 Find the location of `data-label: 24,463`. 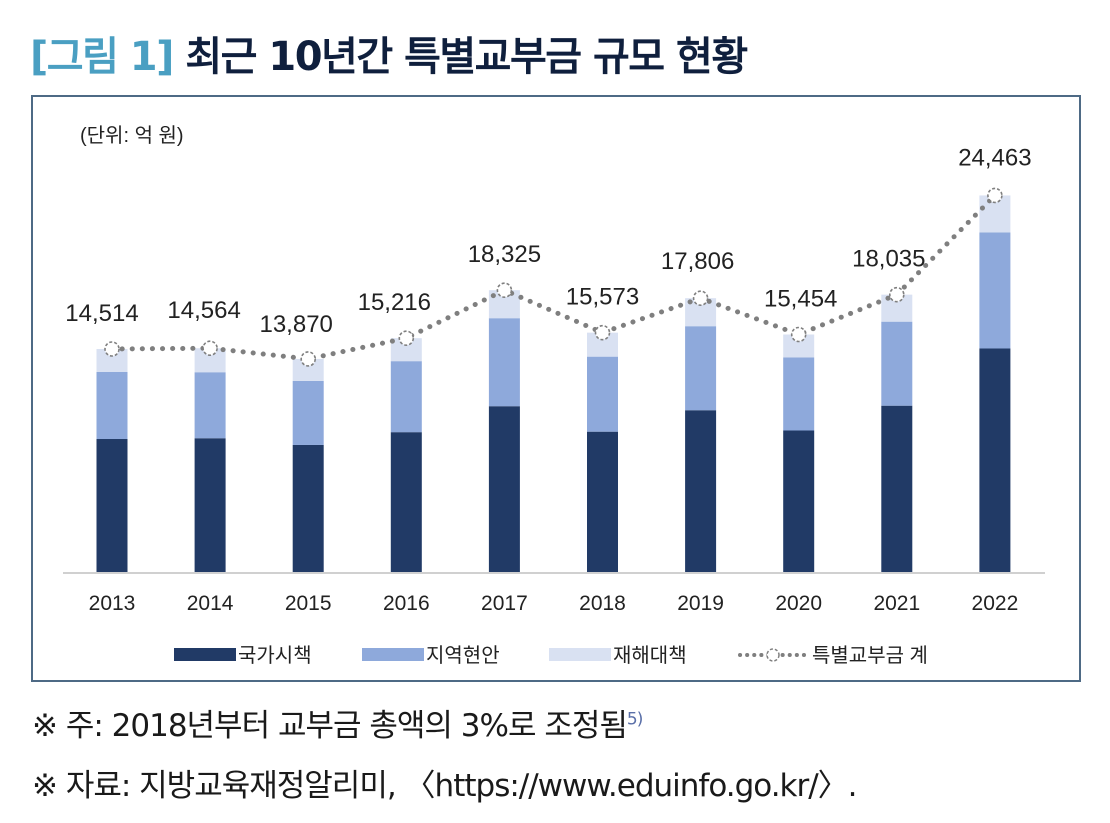

data-label: 24,463 is located at coordinates (994, 157).